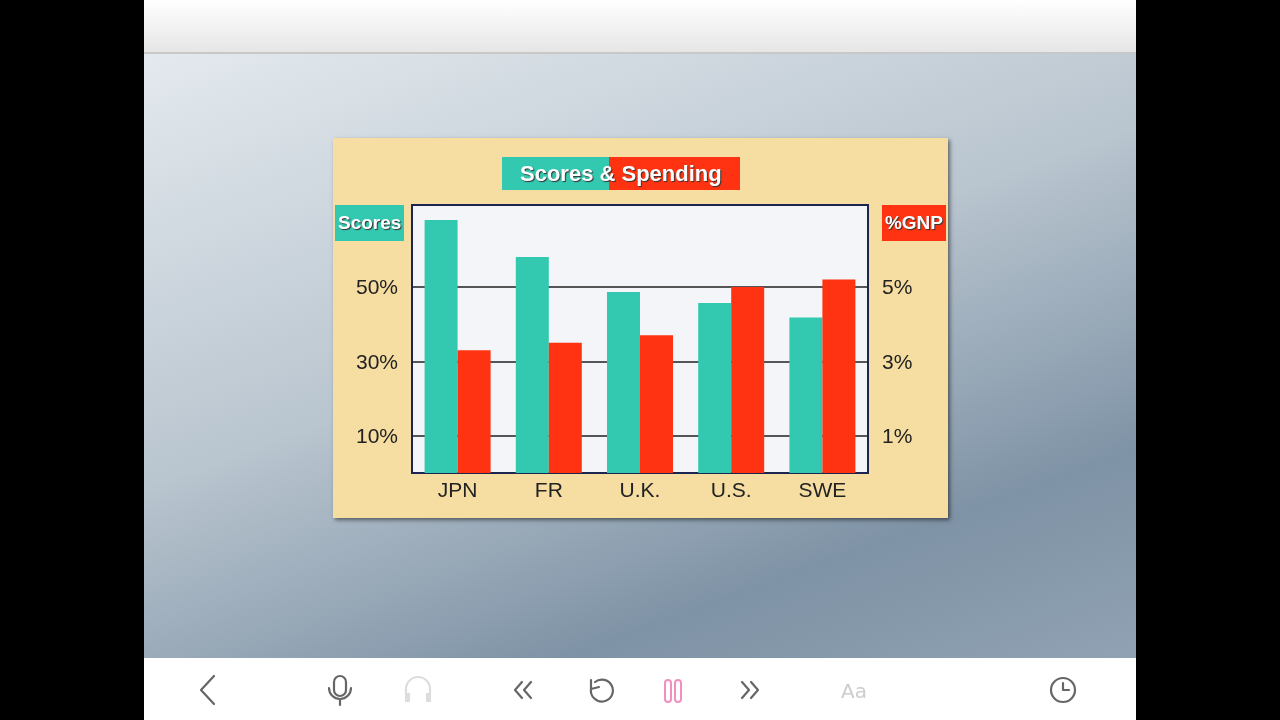 This screenshot has height=720, width=1280. Describe the element at coordinates (376, 287) in the screenshot. I see `y-tick-label: 50%` at that location.